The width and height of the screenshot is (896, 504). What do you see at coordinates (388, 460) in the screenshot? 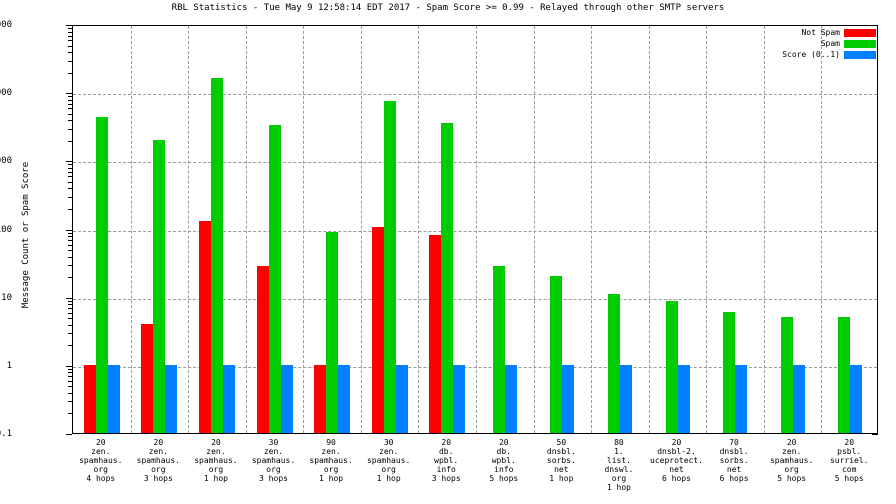
I see `x-axis-tick-label: 30 zen. spamhaus. org 1 hop` at bounding box center [388, 460].